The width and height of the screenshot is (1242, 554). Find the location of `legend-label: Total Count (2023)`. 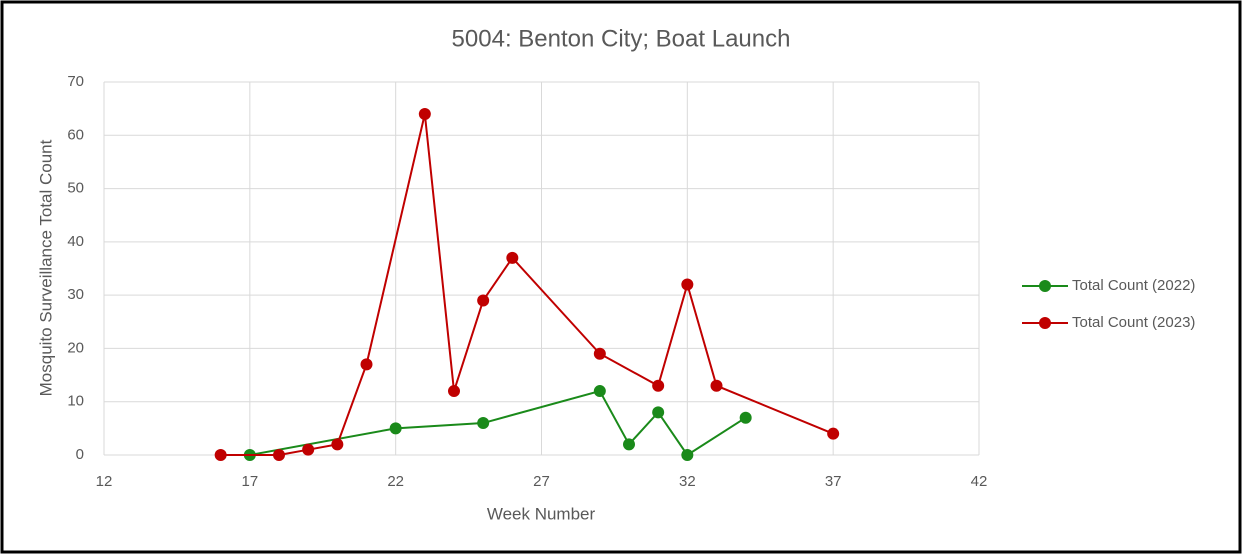

legend-label: Total Count (2023) is located at coordinates (1133, 322).